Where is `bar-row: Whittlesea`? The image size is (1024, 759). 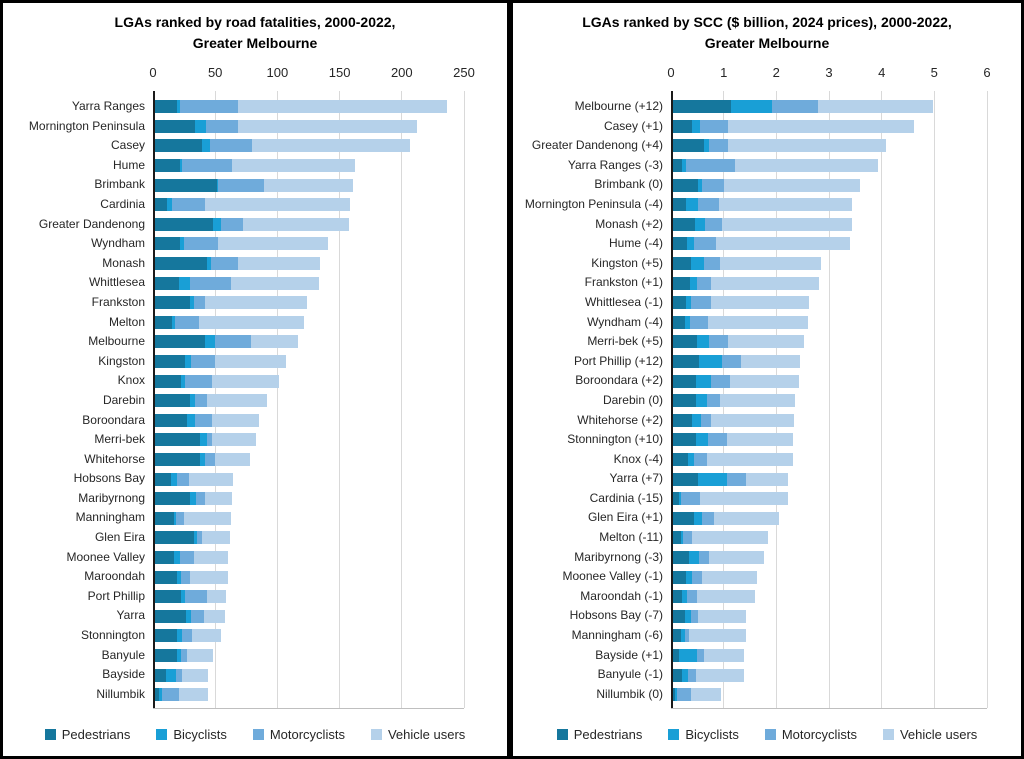 bar-row: Whittlesea is located at coordinates (255, 283).